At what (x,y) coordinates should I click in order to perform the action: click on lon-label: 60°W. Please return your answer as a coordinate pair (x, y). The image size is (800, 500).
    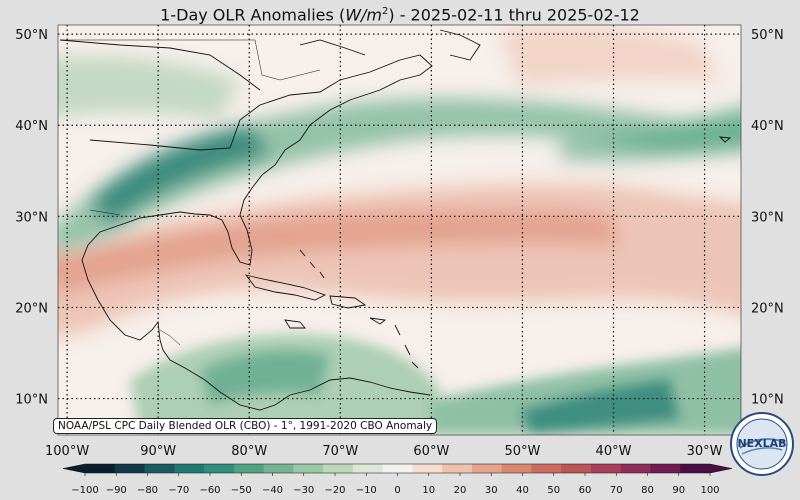
    Looking at the image, I should click on (431, 451).